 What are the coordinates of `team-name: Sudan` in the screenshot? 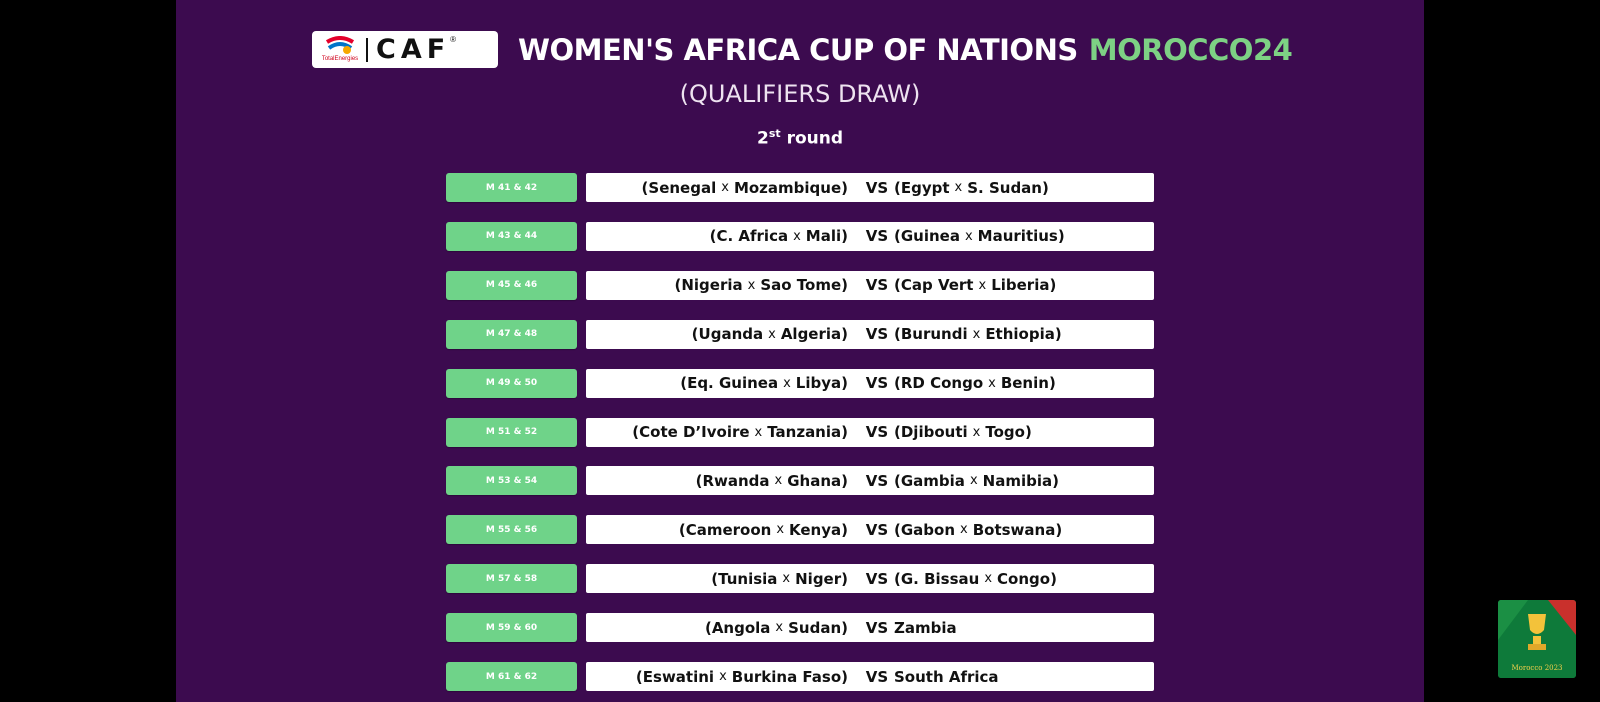 It's located at (815, 627).